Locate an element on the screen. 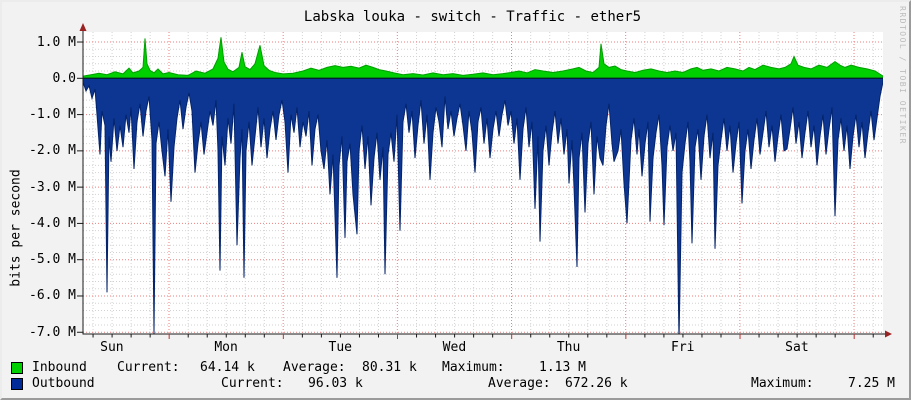 This screenshot has width=911, height=400. rrdtool-watermark: RRDTOOL / TOBI OETIKER is located at coordinates (902, 75).